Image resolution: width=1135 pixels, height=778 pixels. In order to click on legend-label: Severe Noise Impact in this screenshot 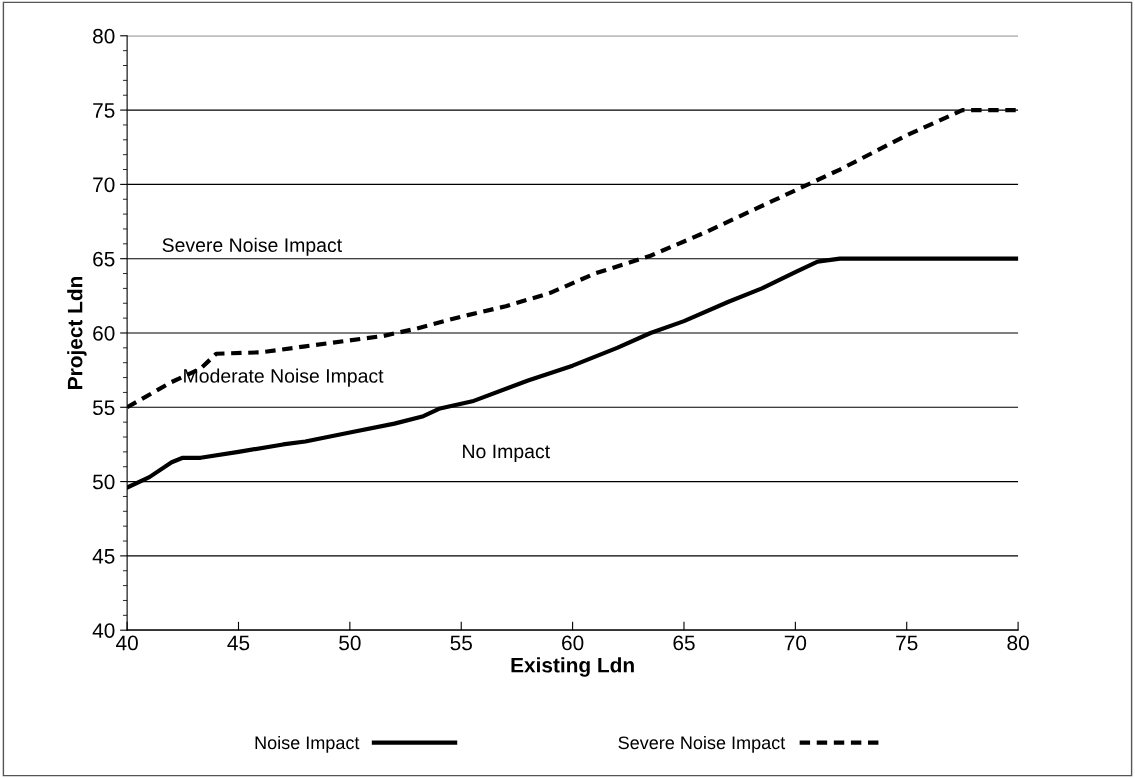, I will do `click(702, 744)`.